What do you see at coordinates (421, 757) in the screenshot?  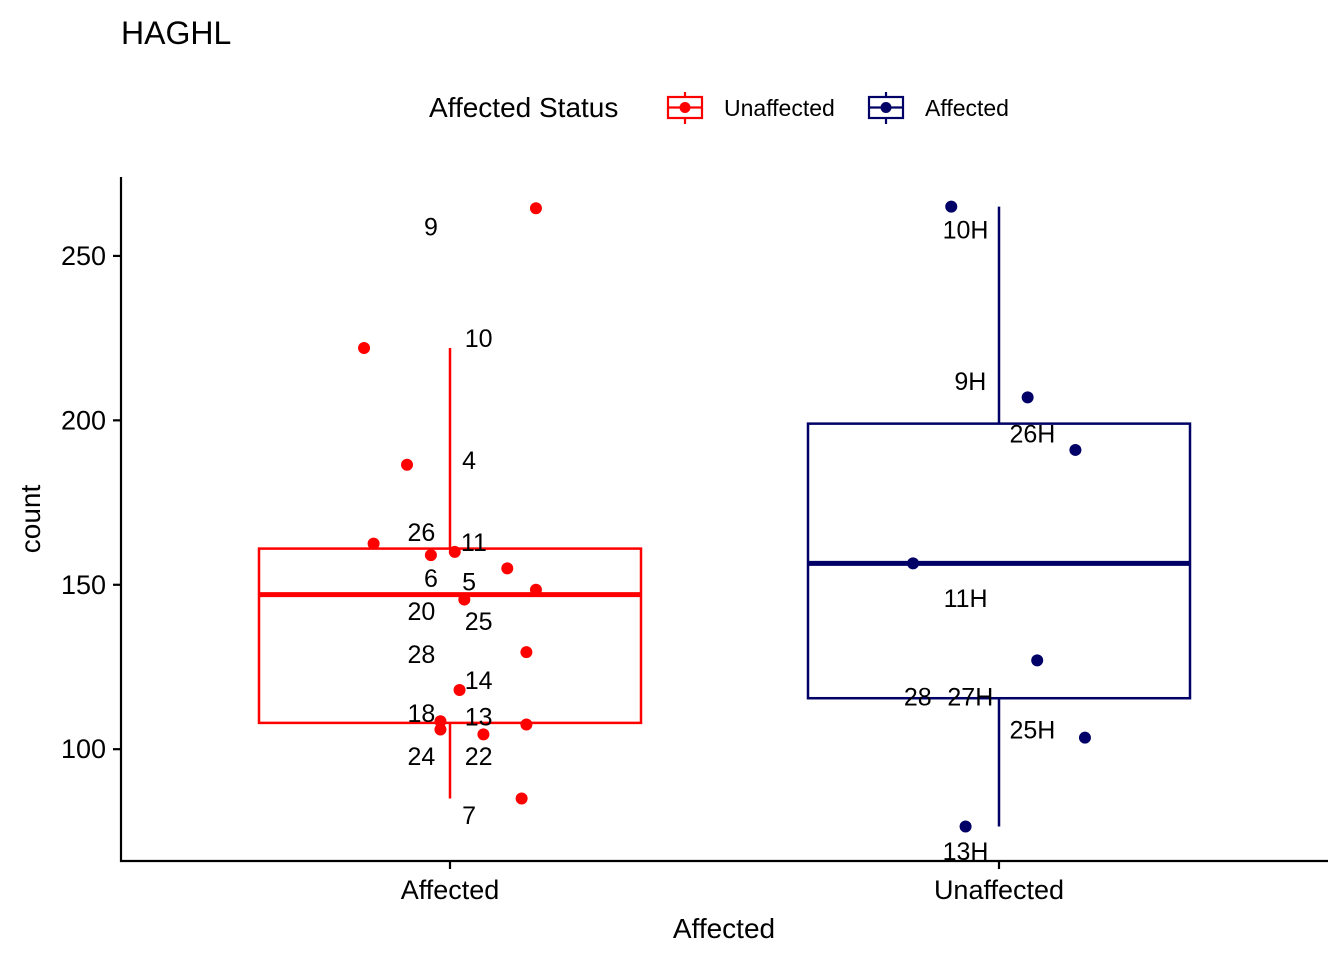 I see `point-label: 24` at bounding box center [421, 757].